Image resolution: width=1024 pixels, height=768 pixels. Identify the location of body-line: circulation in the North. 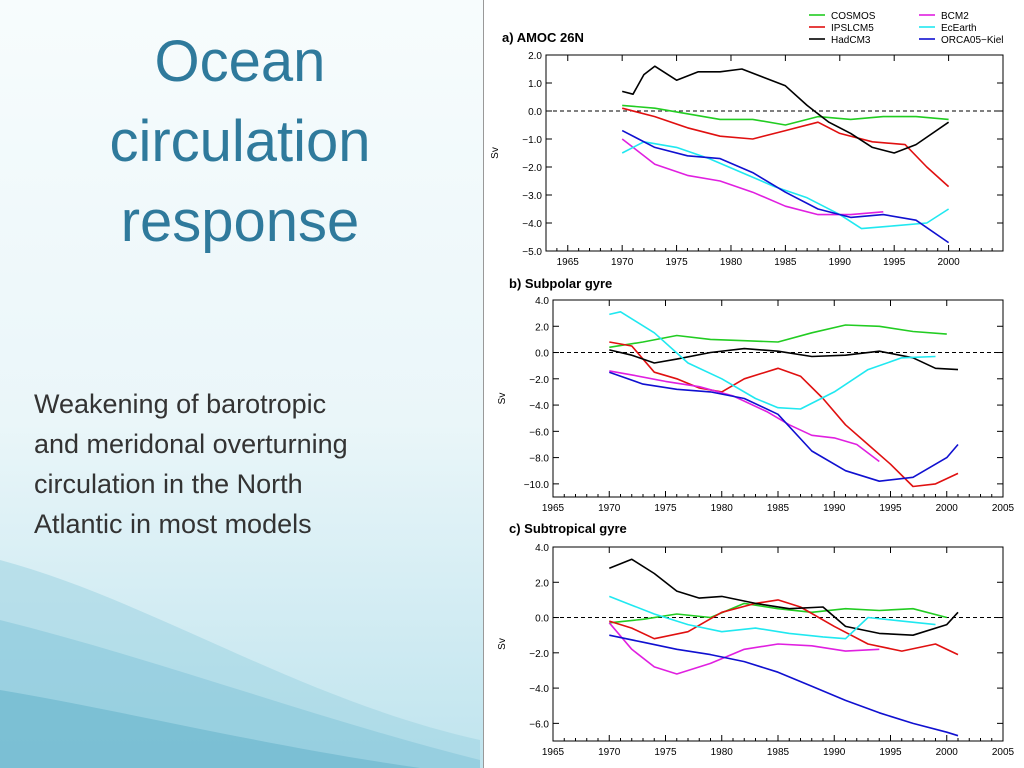
(168, 484).